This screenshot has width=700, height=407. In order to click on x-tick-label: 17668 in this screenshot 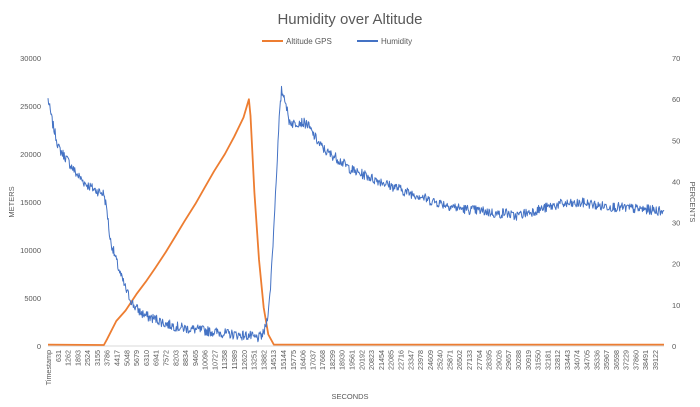, I will do `click(322, 360)`.